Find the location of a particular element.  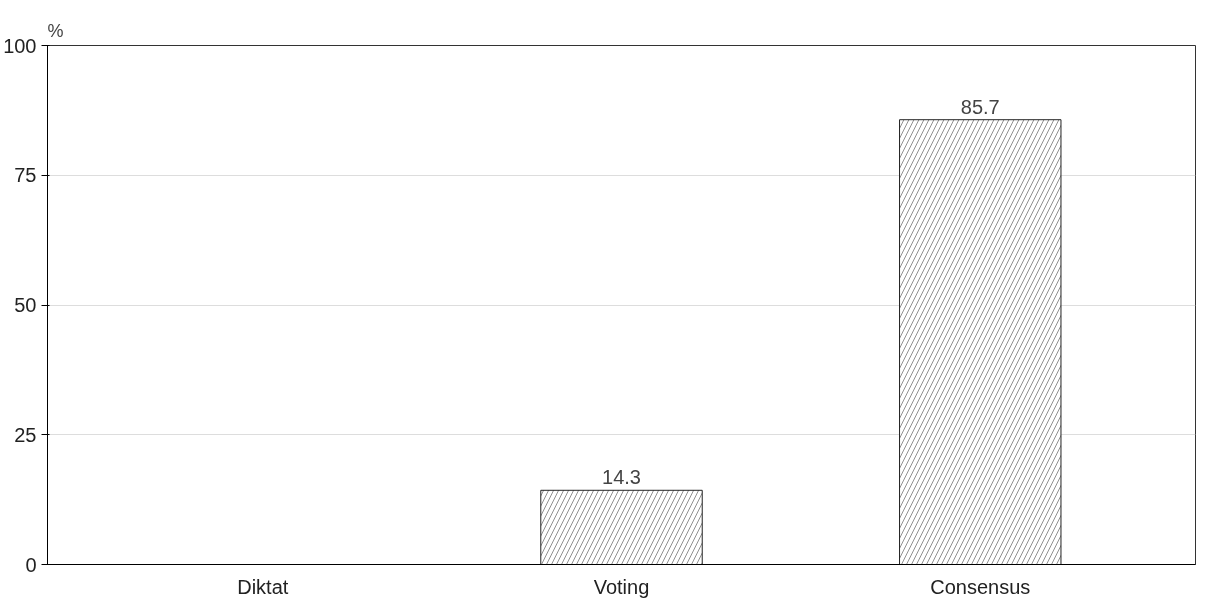

y-axis-title: % is located at coordinates (55, 30).